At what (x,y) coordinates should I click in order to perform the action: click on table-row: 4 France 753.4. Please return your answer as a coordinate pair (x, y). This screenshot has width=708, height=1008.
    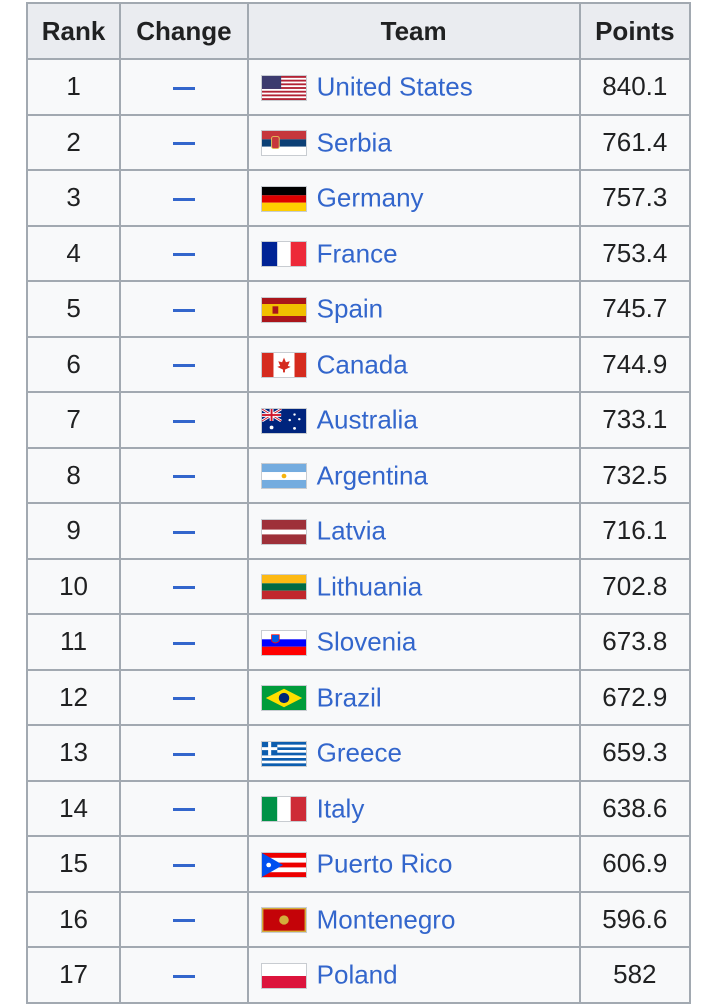
    Looking at the image, I should click on (358, 253).